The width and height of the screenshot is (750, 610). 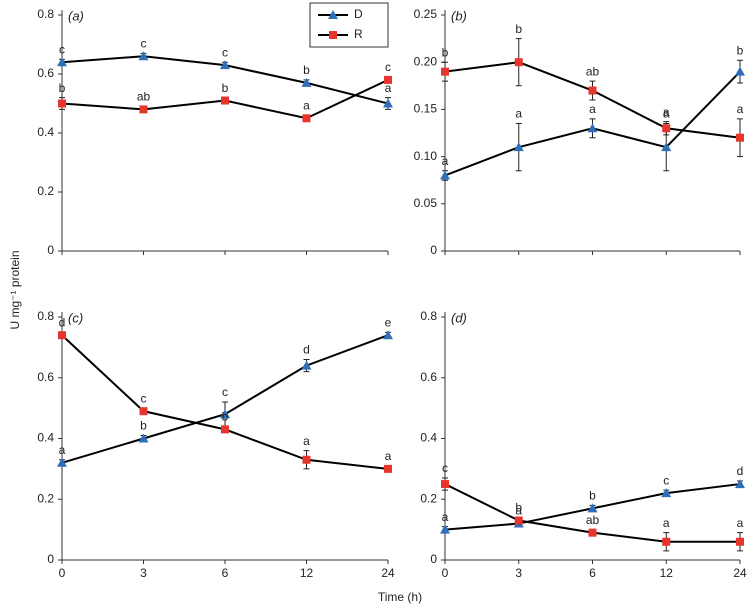 I want to click on legend-label: R, so click(x=358, y=34).